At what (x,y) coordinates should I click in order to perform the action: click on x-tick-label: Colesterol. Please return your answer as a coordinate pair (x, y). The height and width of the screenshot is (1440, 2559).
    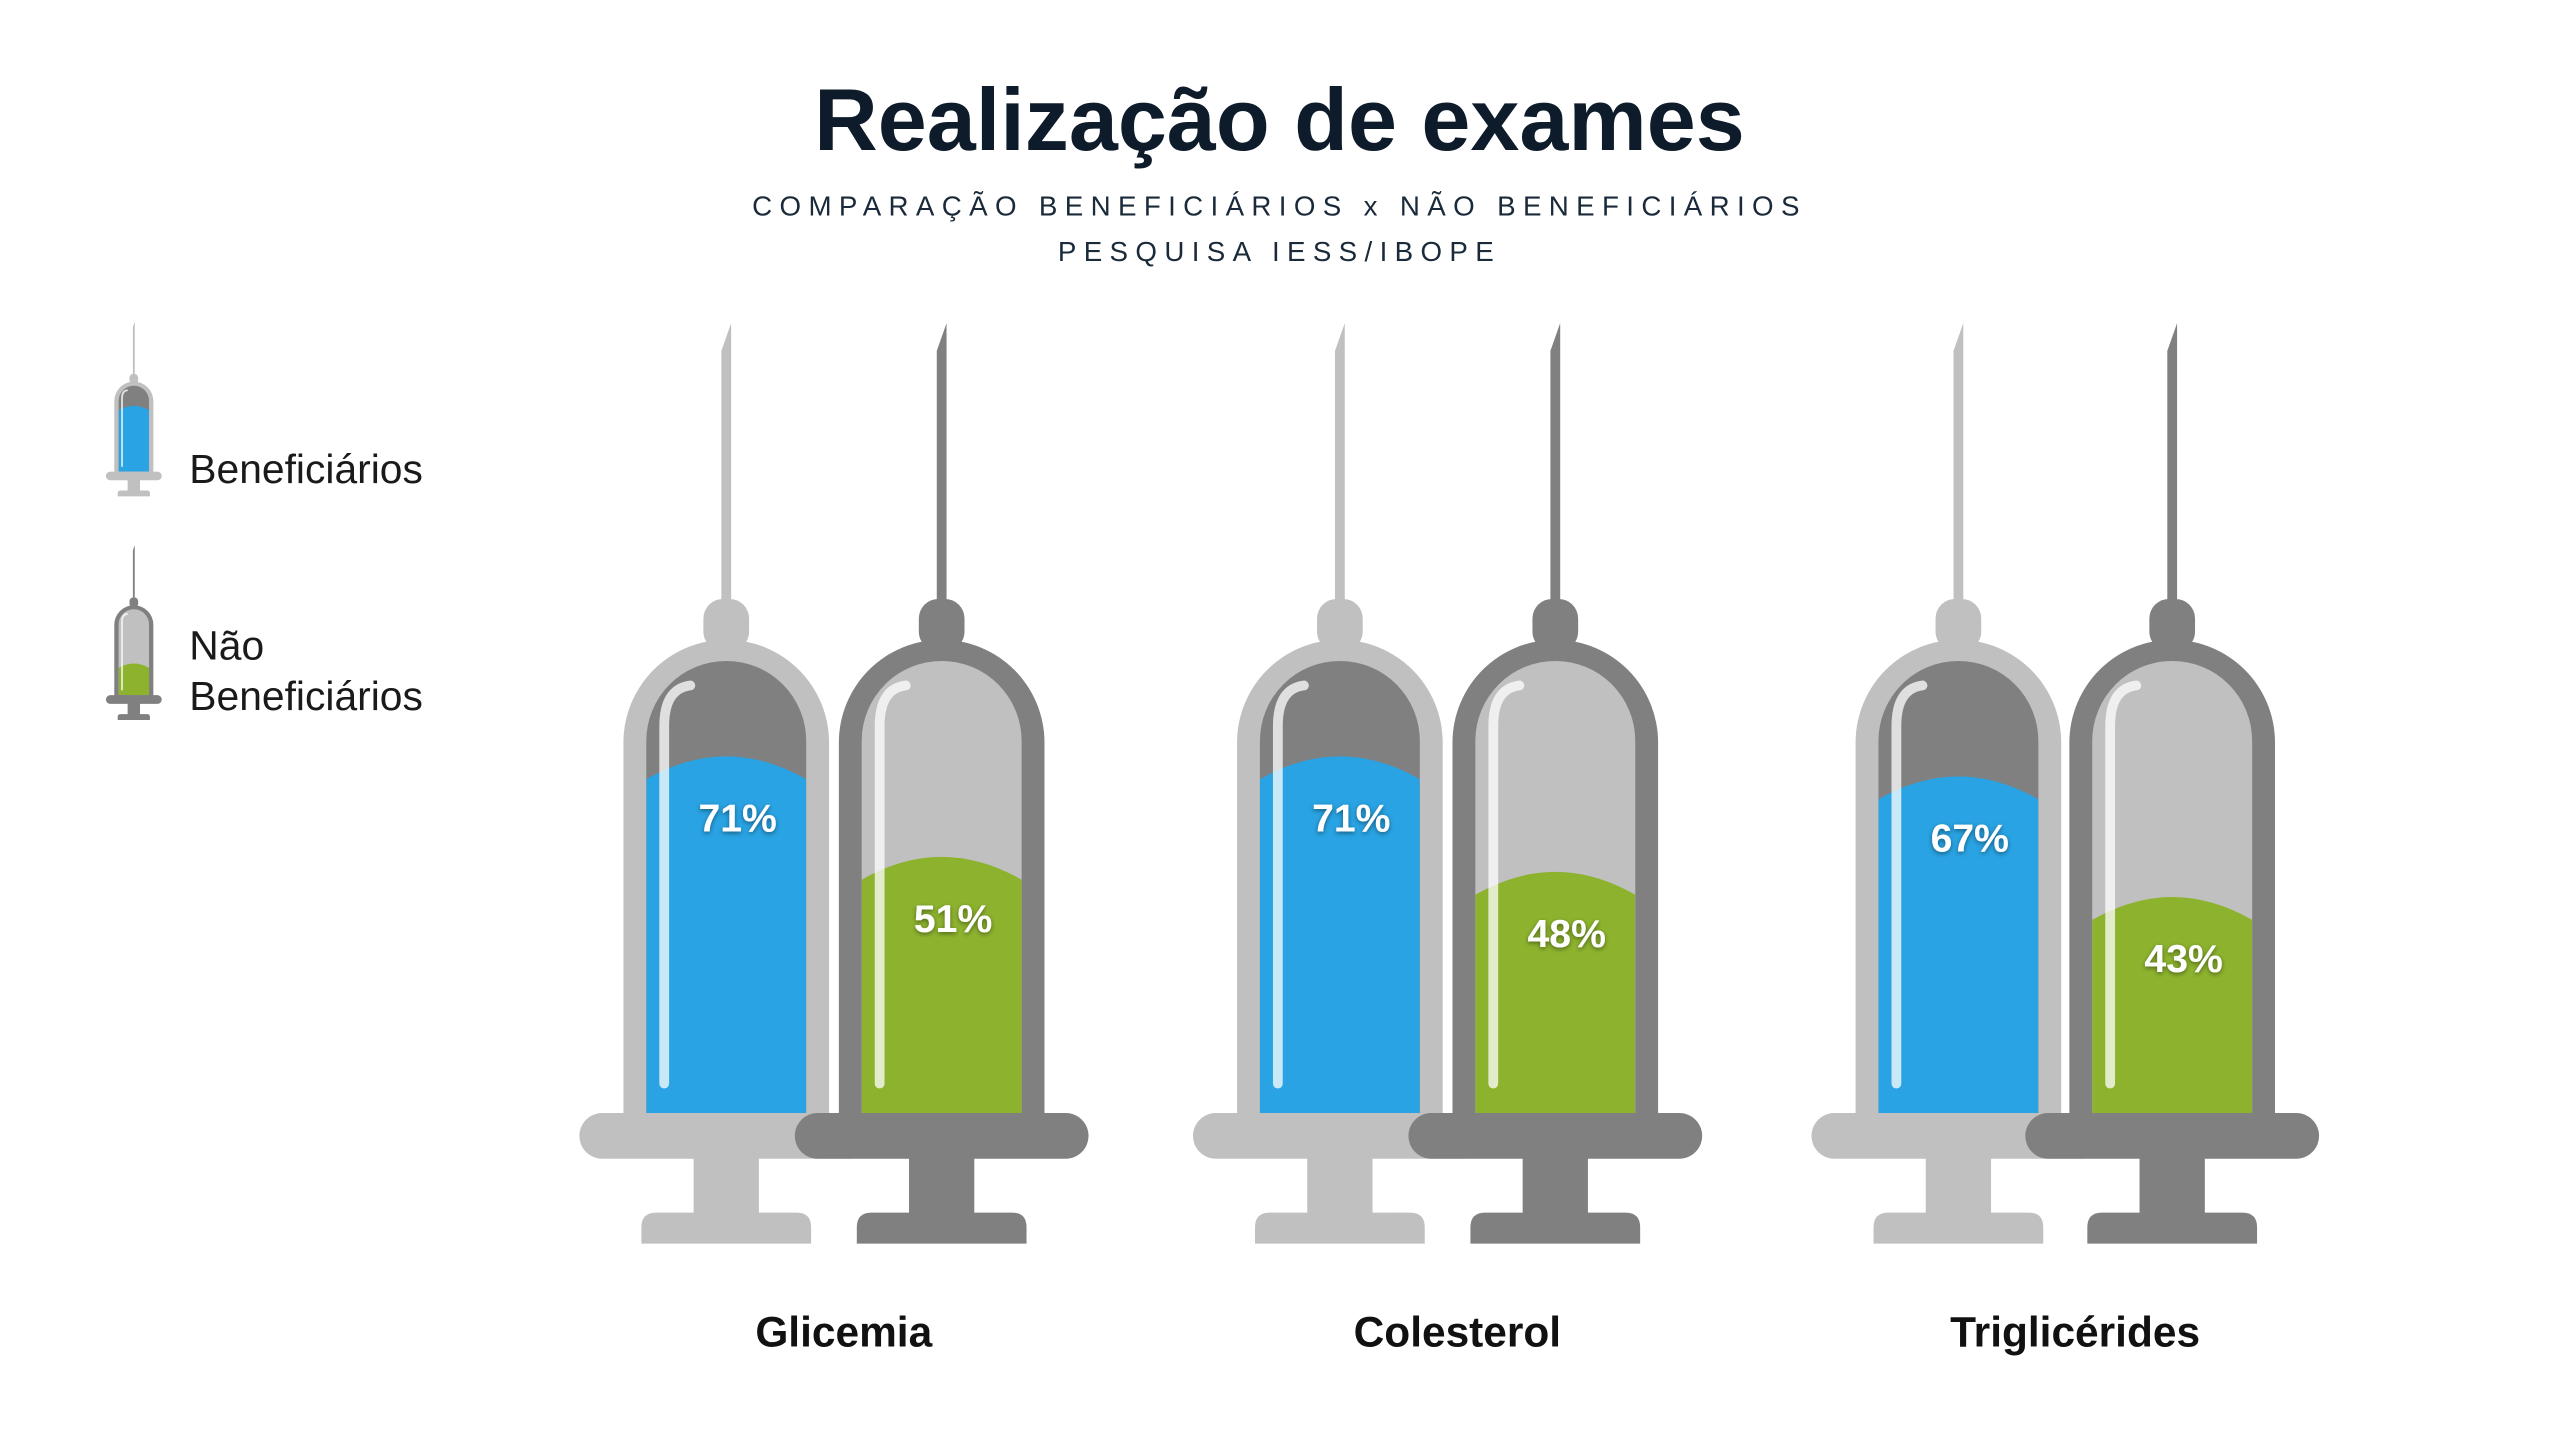
    Looking at the image, I should click on (1457, 1331).